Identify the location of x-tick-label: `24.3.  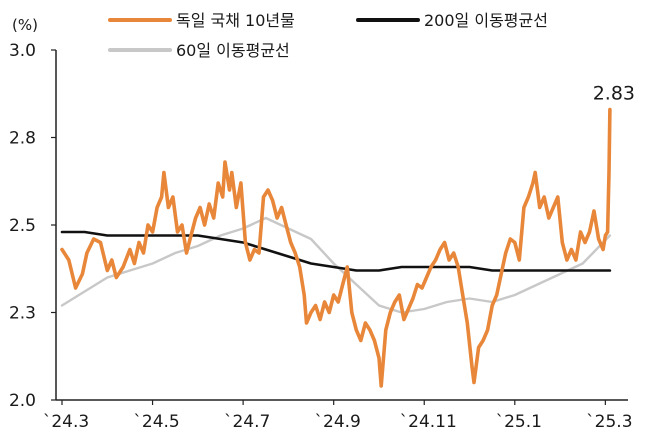
(66, 422).